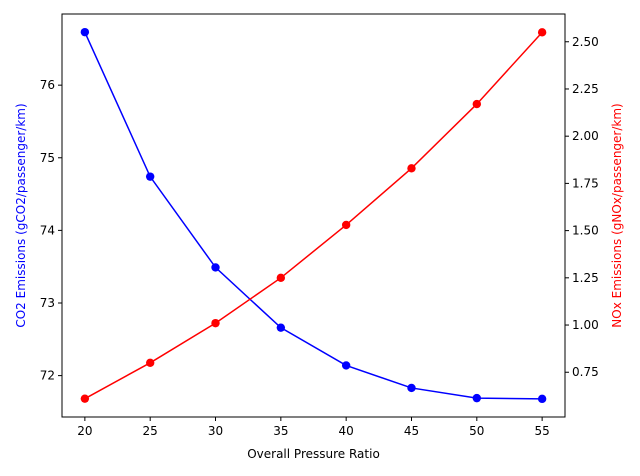 The height and width of the screenshot is (476, 640). I want to click on x-tick-label: 55, so click(541, 431).